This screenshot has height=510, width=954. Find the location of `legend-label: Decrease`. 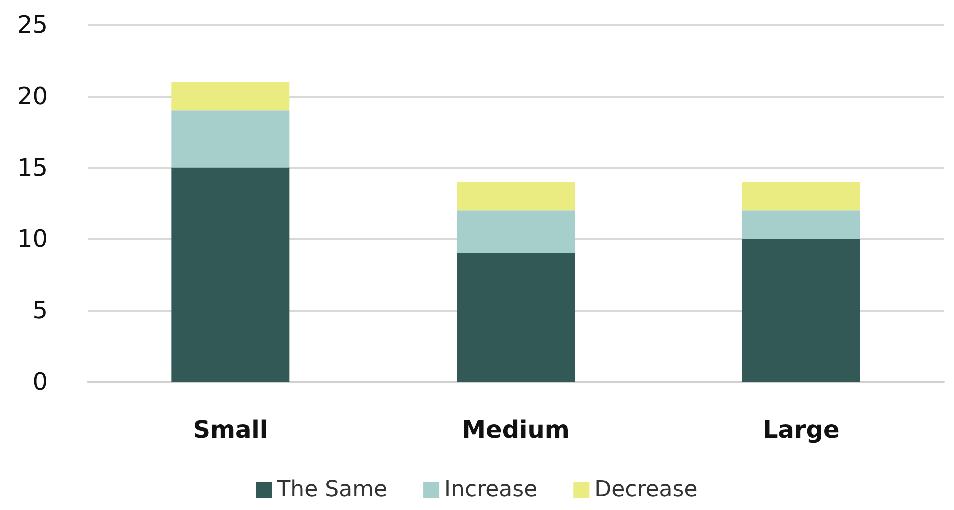

legend-label: Decrease is located at coordinates (646, 490).